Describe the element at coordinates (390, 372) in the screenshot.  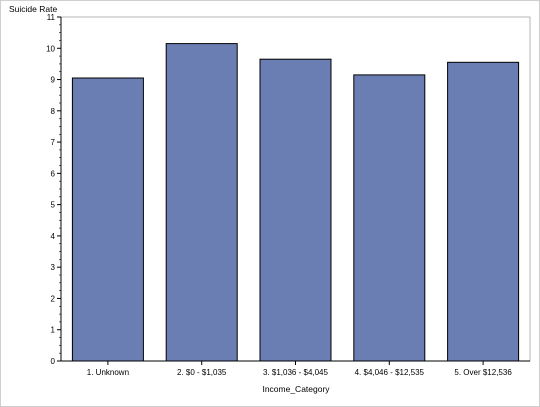
I see `x-tick-label: 4. $4,046 - $12,535` at that location.